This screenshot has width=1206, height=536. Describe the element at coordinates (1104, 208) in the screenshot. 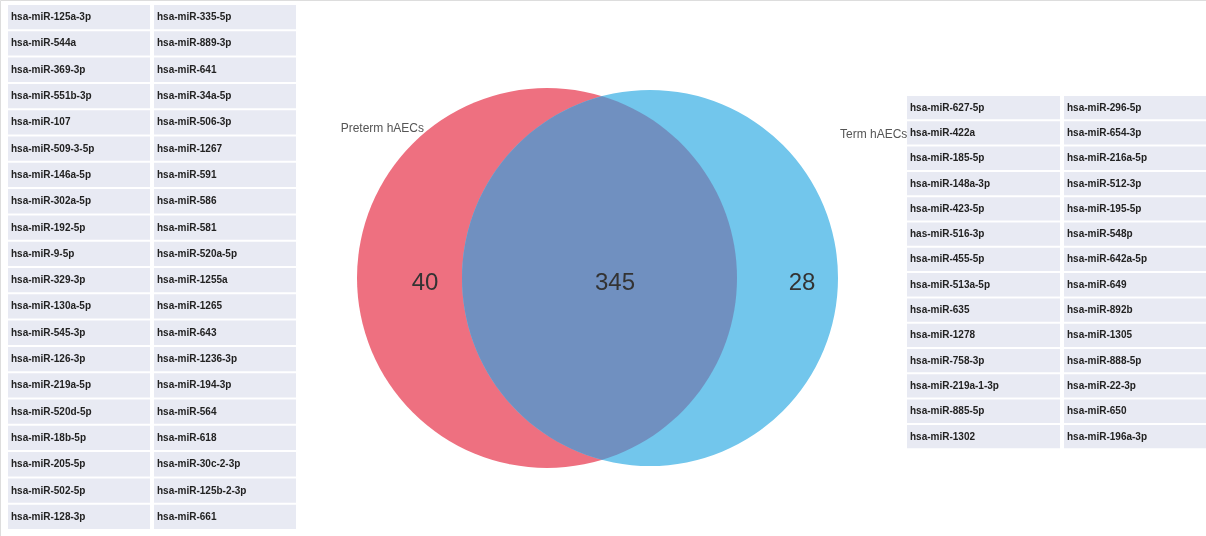

I see `text: hsa-miR-195-5p` at that location.